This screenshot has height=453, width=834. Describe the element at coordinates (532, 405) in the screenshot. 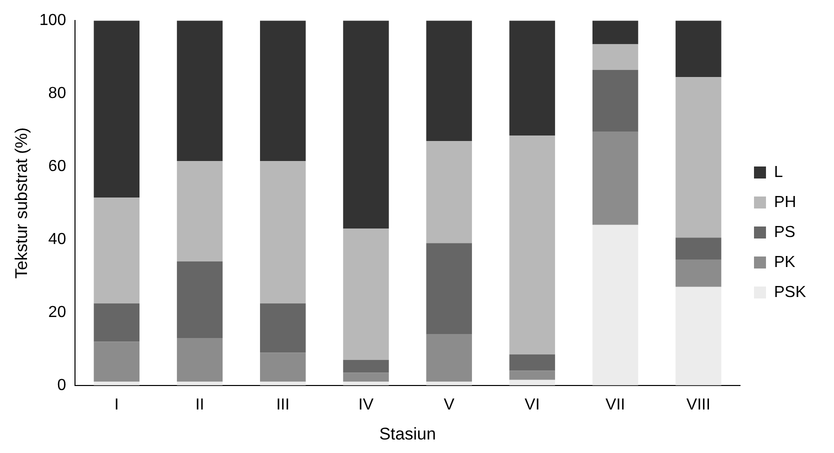

I see `x-tick-label: VI` at that location.